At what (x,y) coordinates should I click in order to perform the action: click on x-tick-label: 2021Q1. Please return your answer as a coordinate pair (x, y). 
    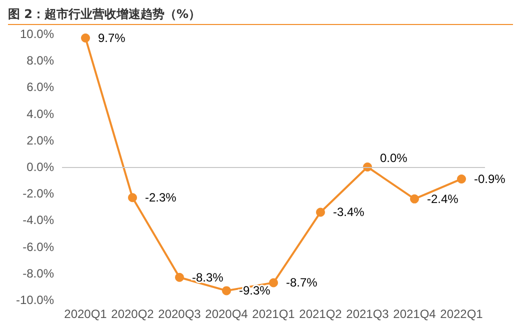
    Looking at the image, I should click on (274, 314).